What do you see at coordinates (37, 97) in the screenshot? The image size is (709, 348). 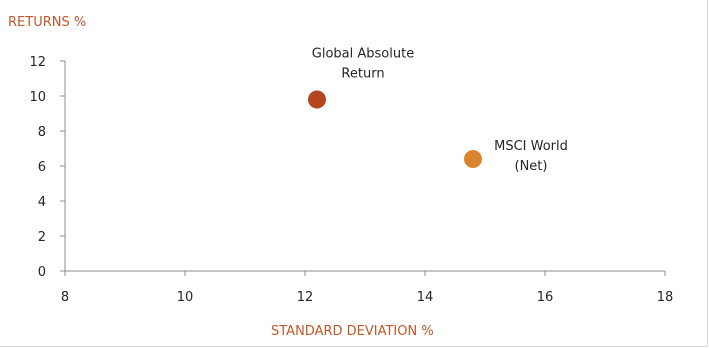 I see `y-tick-label: 10` at bounding box center [37, 97].